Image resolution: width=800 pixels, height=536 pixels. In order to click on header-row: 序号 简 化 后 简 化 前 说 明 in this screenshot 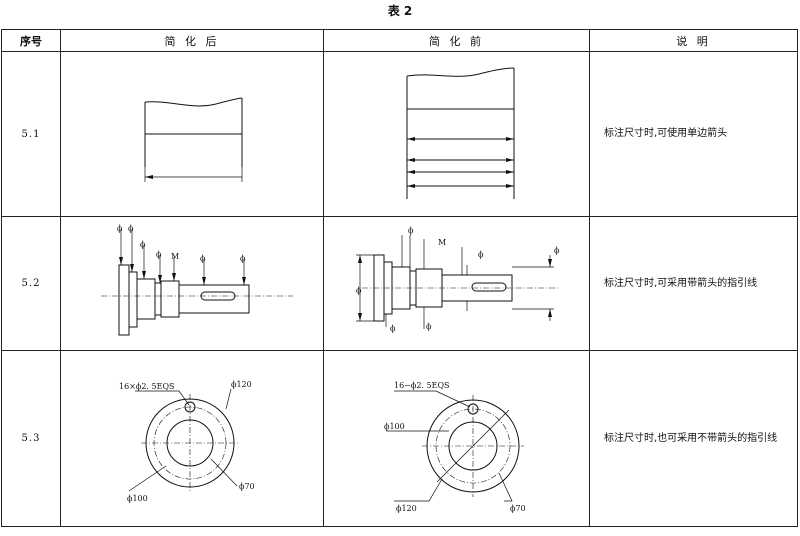, I will do `click(399, 40)`.